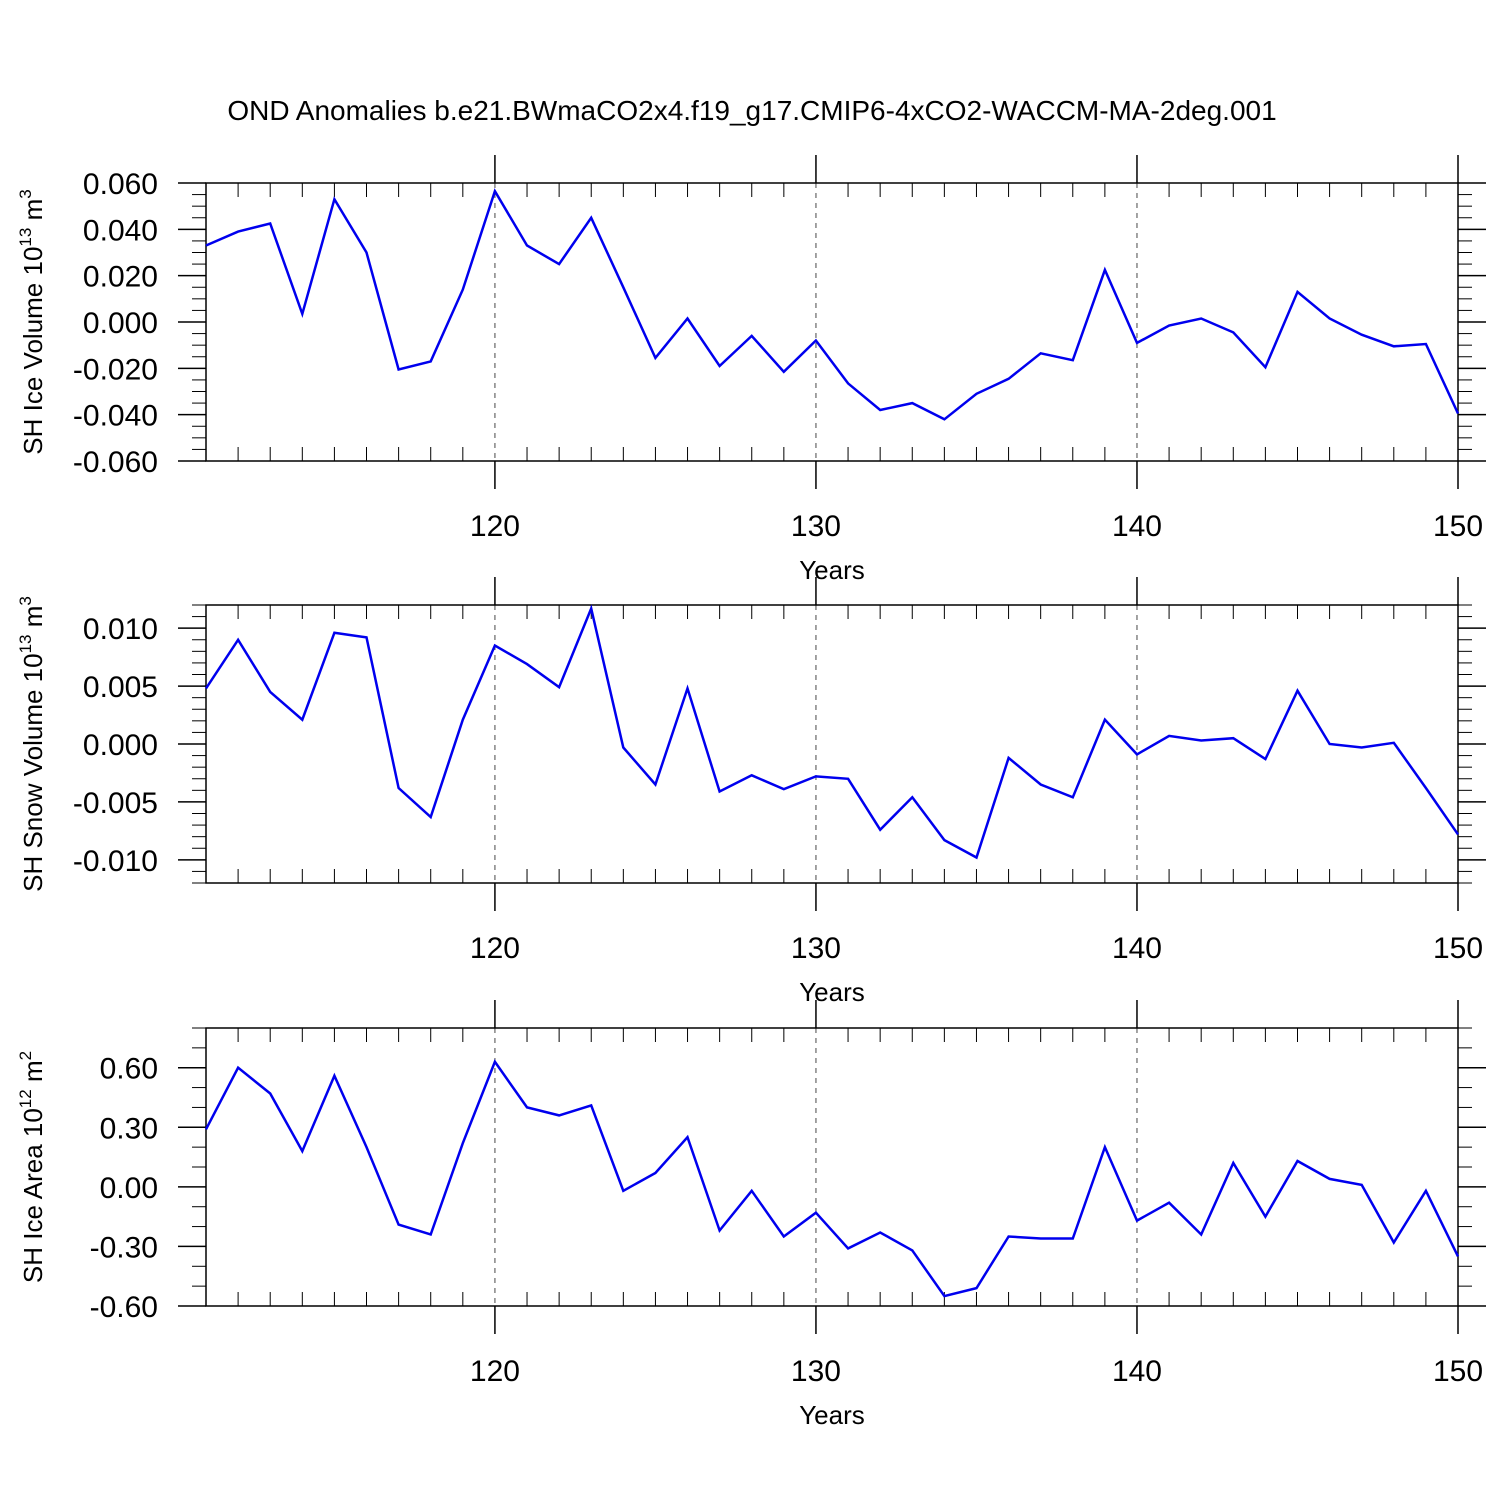 The width and height of the screenshot is (1500, 1500). I want to click on y-axis-label: SH Snow Volume 1013 m3, so click(32, 744).